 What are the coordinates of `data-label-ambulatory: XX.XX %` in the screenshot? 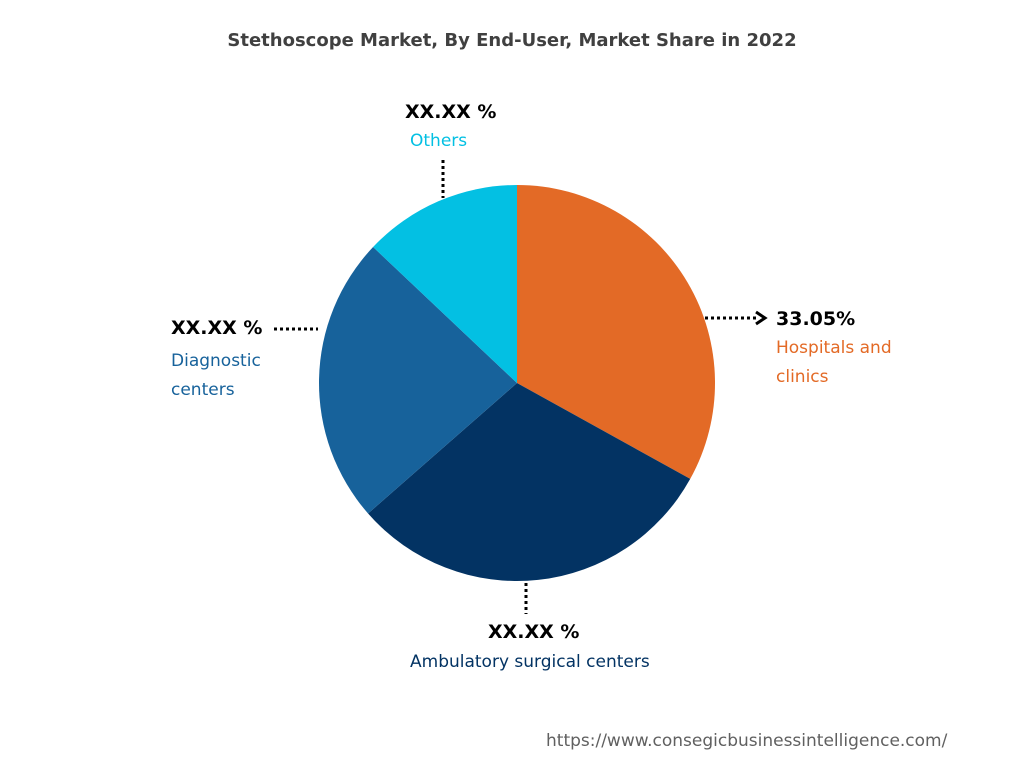 It's located at (534, 632).